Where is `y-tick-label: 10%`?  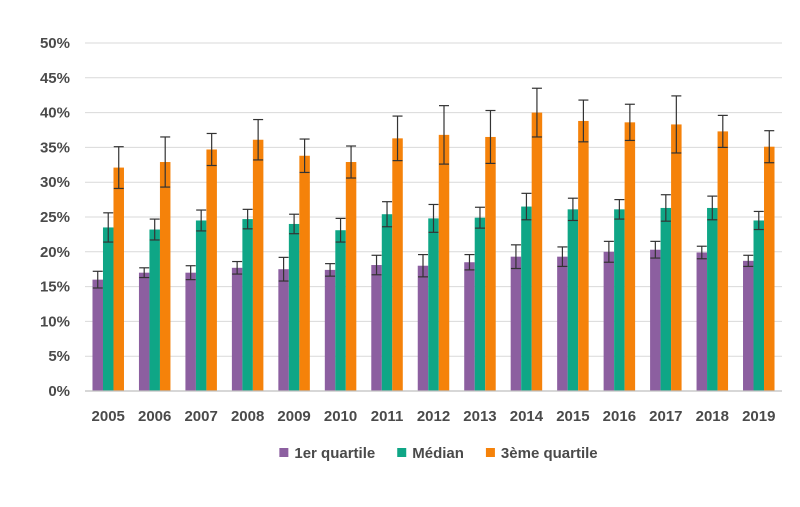 y-tick-label: 10% is located at coordinates (55, 321).